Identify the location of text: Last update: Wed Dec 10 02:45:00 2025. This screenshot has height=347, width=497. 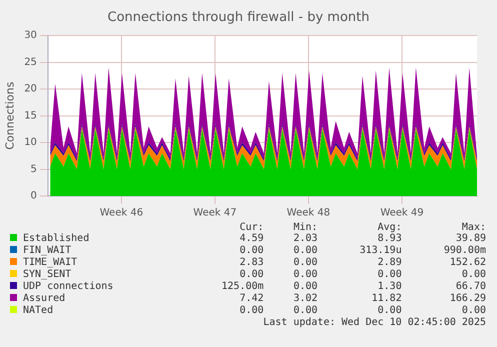
(374, 323).